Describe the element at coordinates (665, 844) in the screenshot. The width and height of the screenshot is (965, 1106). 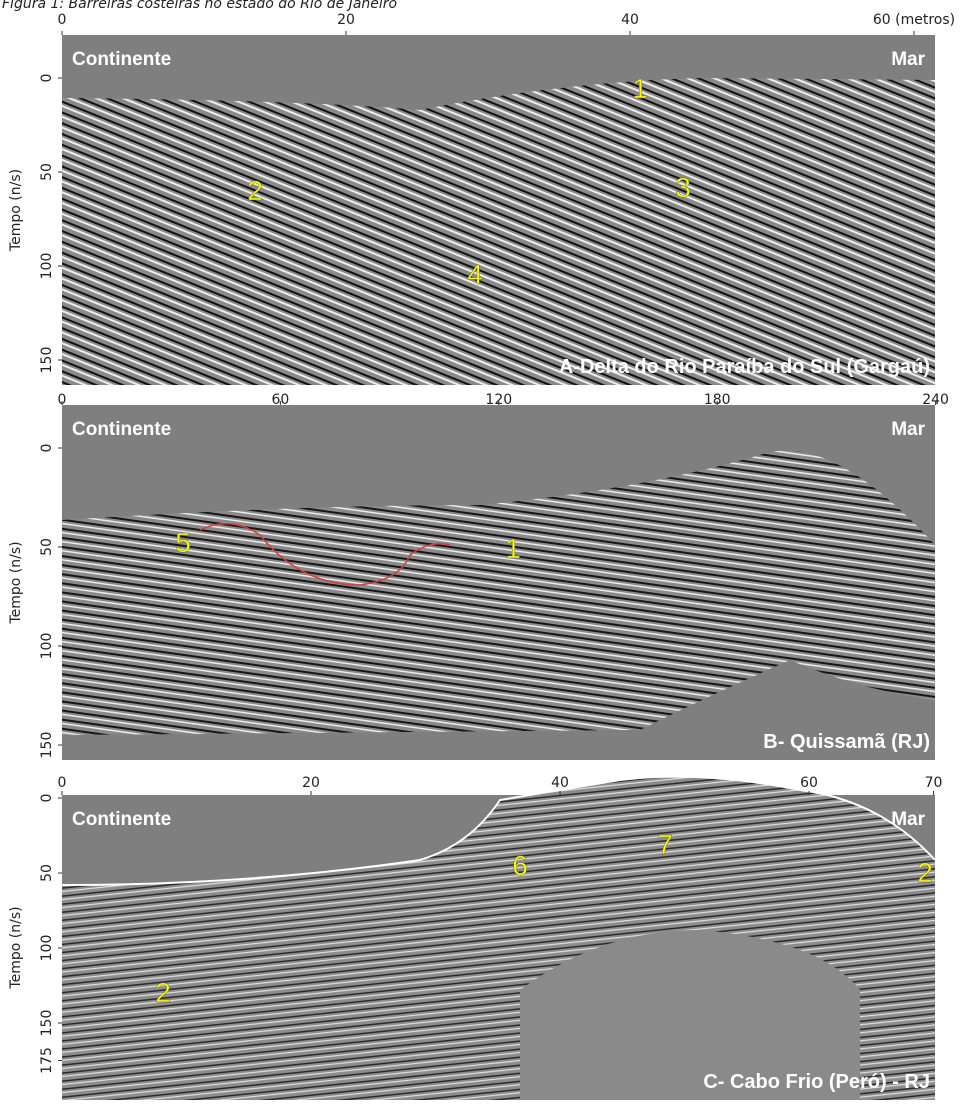
I see `marker-label: 7` at that location.